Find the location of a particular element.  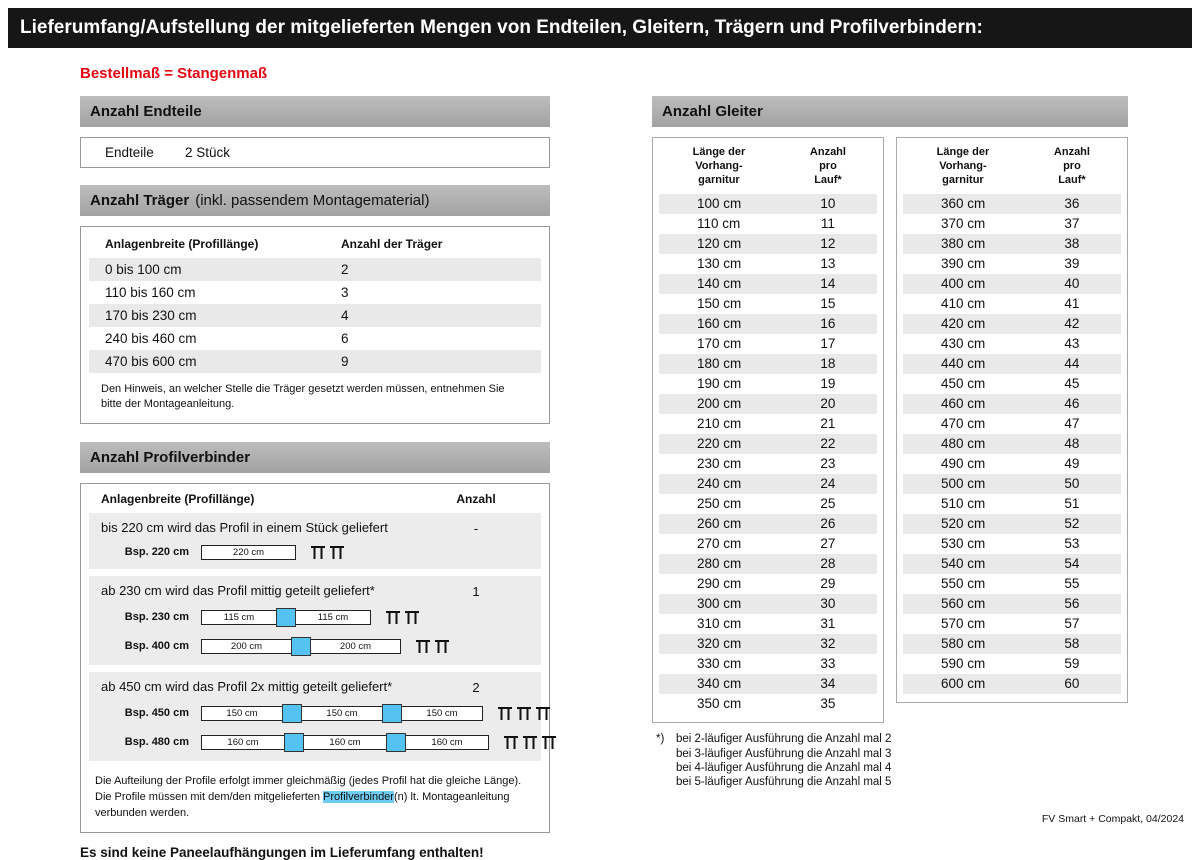

count-cell: 37 is located at coordinates (1072, 224).